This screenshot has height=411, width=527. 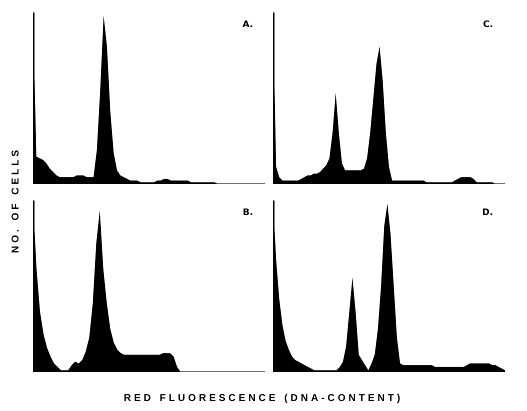 I want to click on annotation: A., so click(x=247, y=25).